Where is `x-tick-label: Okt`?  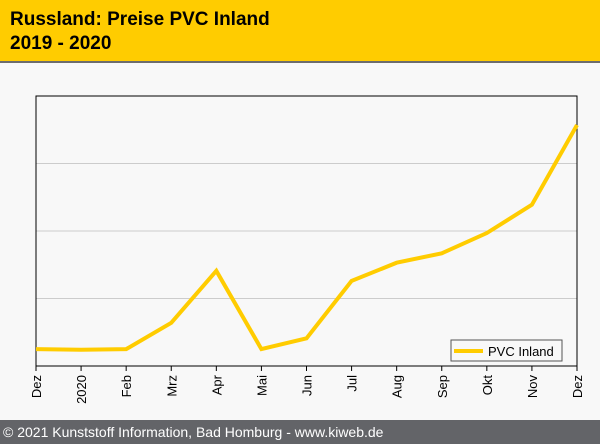 x-tick-label: Okt is located at coordinates (487, 385).